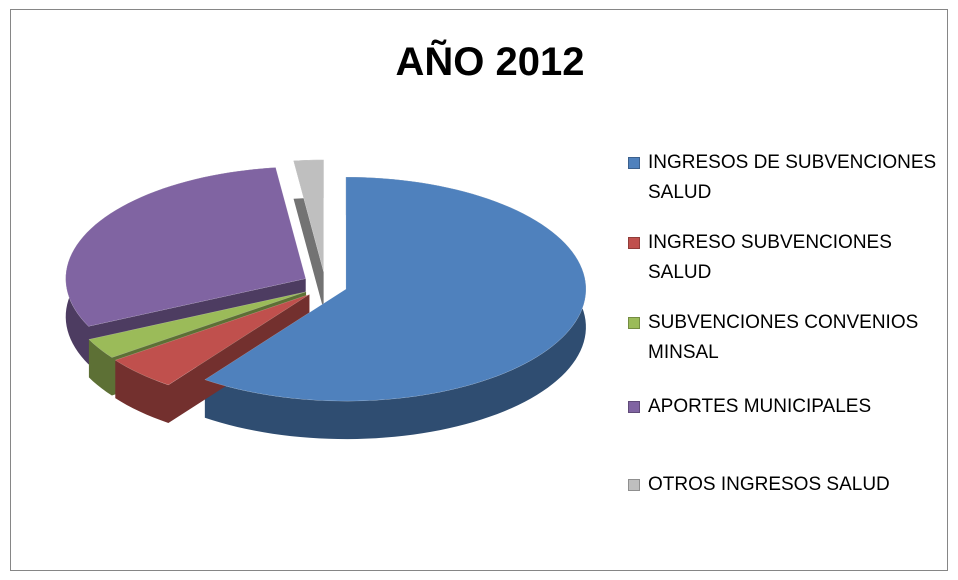 The height and width of the screenshot is (580, 958). Describe the element at coordinates (490, 62) in the screenshot. I see `chart-title: AÑO 2012` at that location.